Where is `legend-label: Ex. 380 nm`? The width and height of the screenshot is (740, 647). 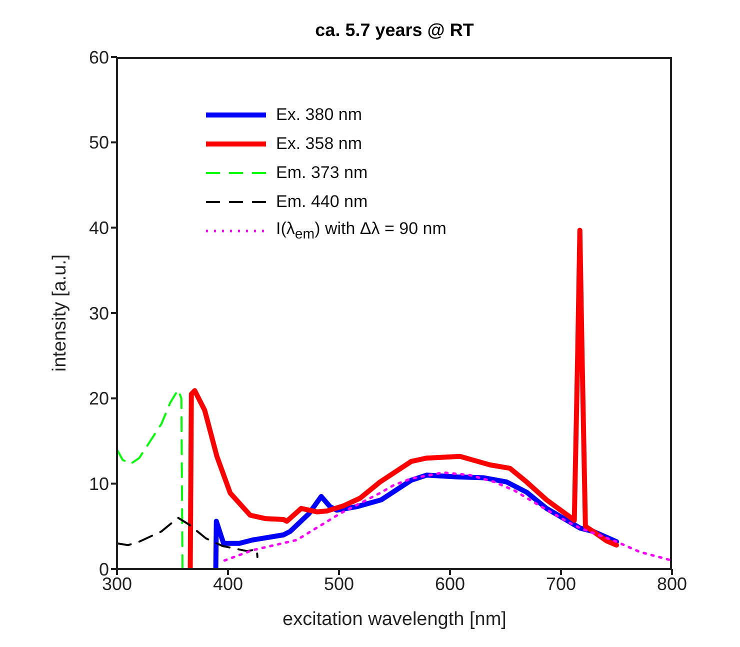 legend-label: Ex. 380 nm is located at coordinates (319, 114).